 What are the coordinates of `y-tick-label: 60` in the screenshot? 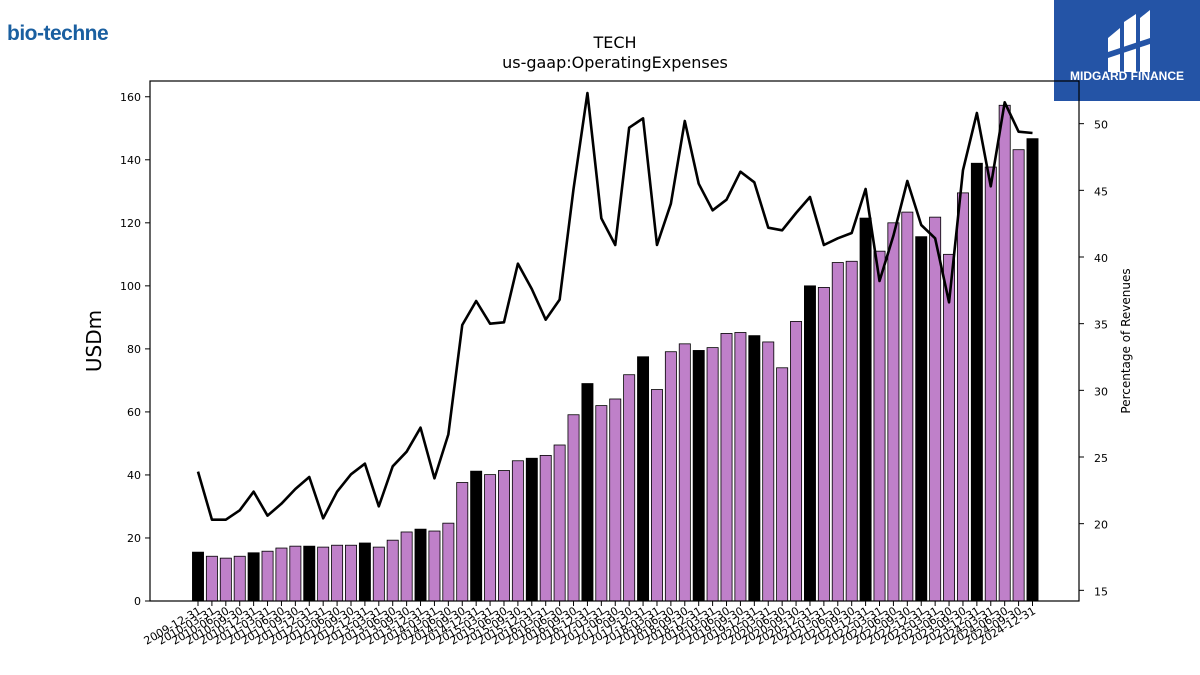 It's located at (134, 412).